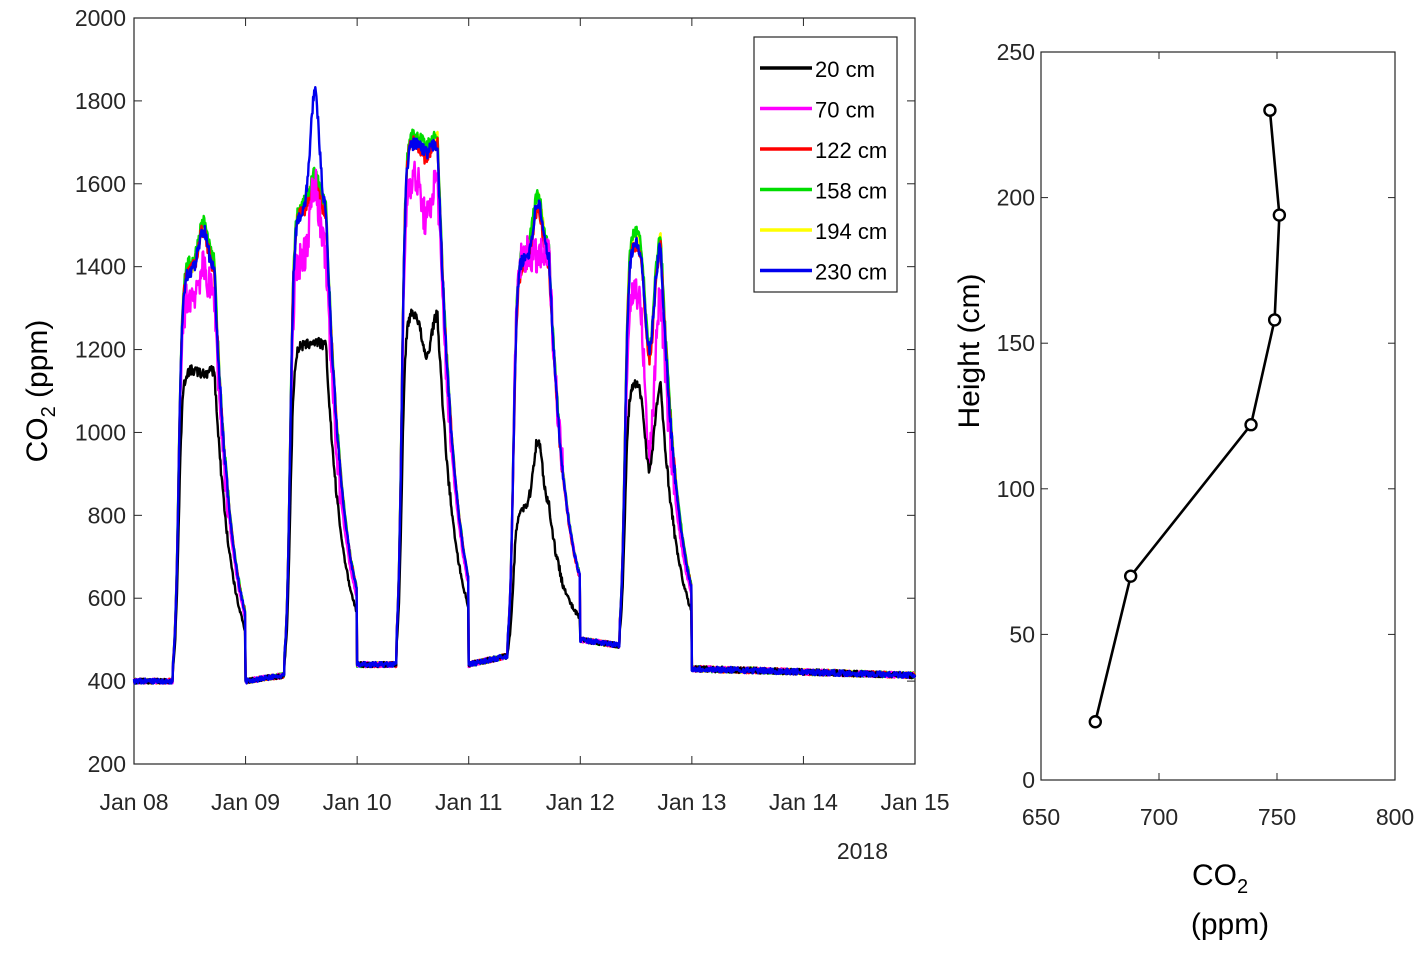 The width and height of the screenshot is (1422, 954). Describe the element at coordinates (580, 802) in the screenshot. I see `x-tick-label: Jan 12` at that location.